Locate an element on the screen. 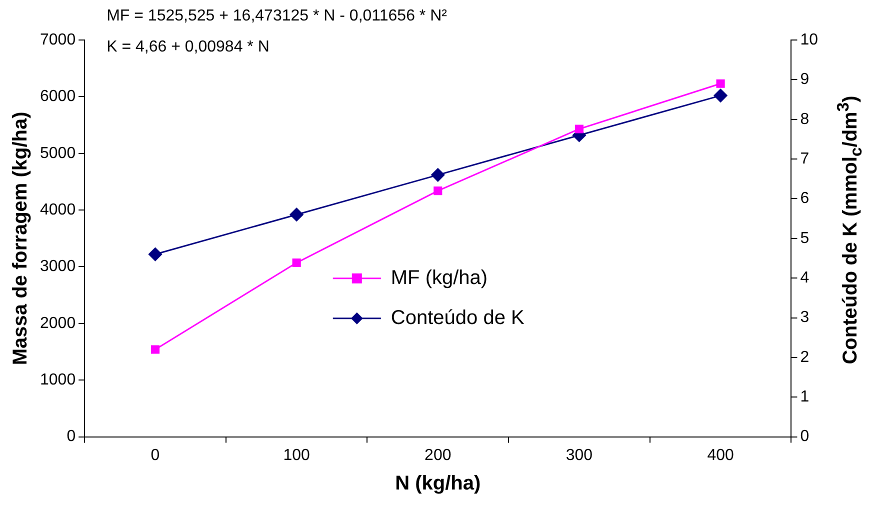 The height and width of the screenshot is (505, 871). y2-tick-label: 10 is located at coordinates (809, 39).